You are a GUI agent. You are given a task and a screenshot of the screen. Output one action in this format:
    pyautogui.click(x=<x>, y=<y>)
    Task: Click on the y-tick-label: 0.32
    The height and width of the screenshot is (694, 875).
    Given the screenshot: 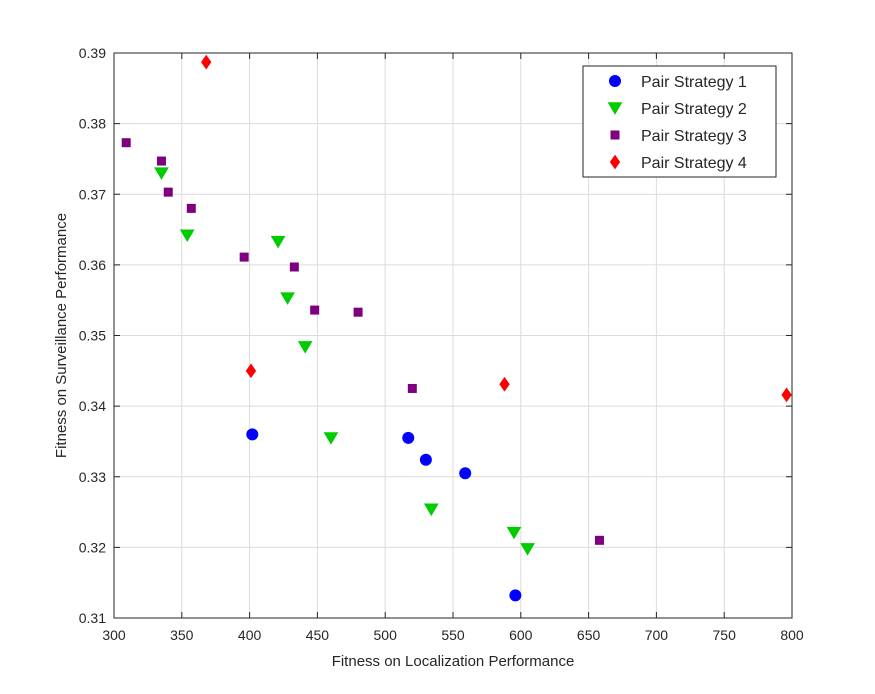 What is the action you would take?
    pyautogui.click(x=92, y=547)
    